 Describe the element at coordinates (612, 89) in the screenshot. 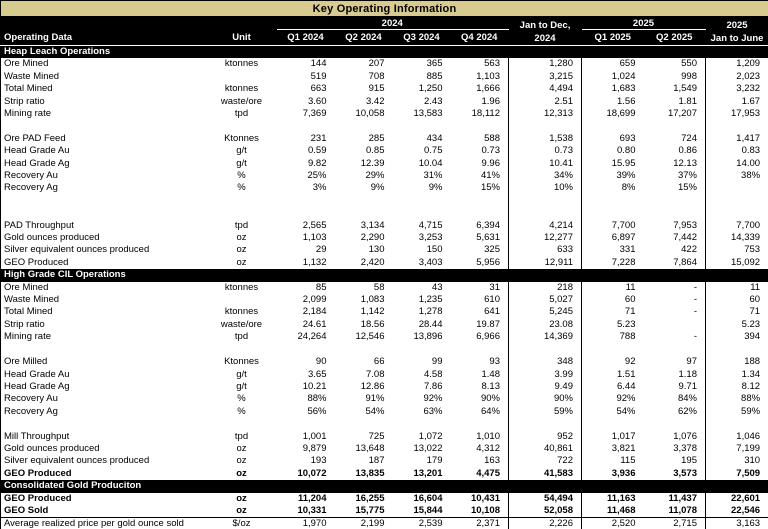

I see `value-cell: 1,683` at that location.